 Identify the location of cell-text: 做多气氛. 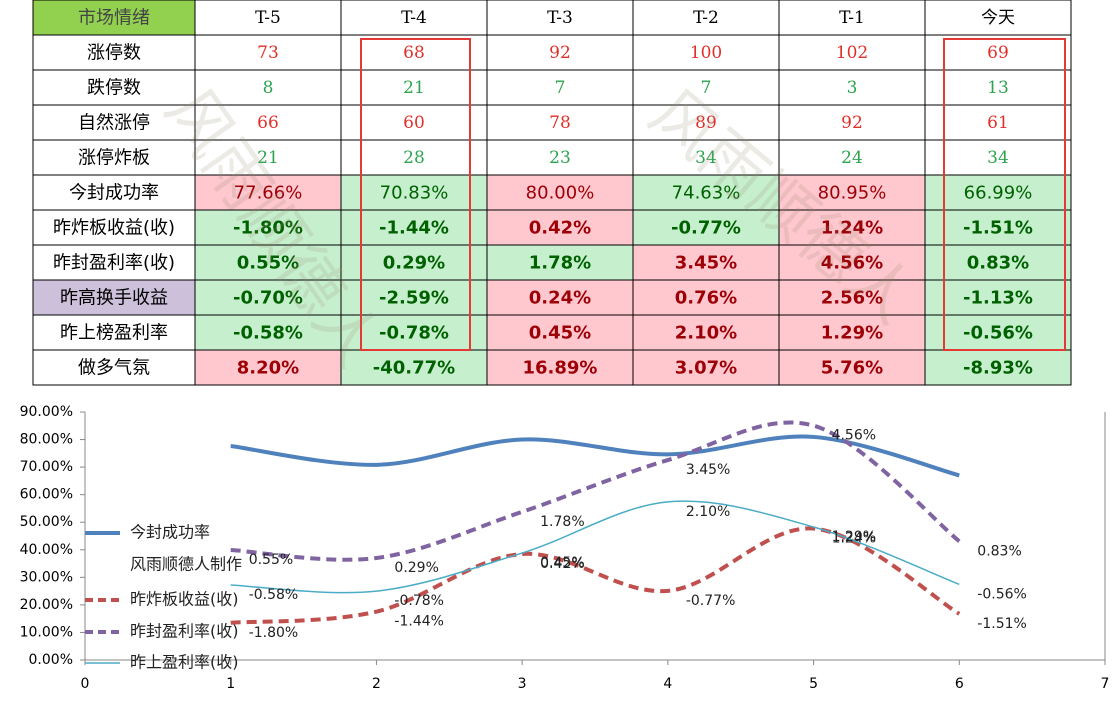
(114, 368).